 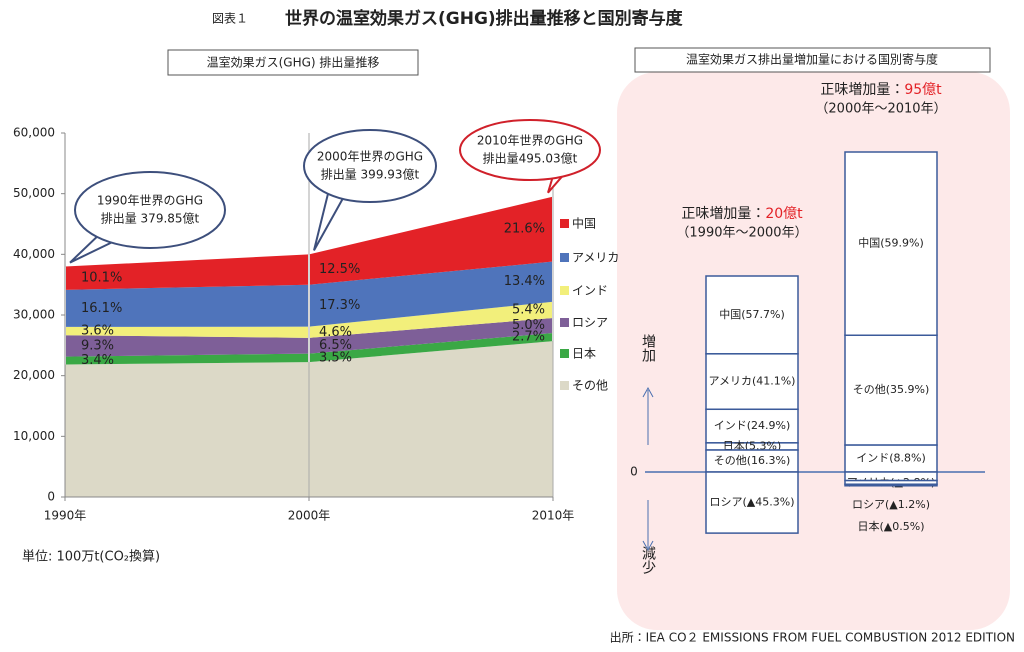 I want to click on y-tick-label: 60,000, so click(x=34, y=133).